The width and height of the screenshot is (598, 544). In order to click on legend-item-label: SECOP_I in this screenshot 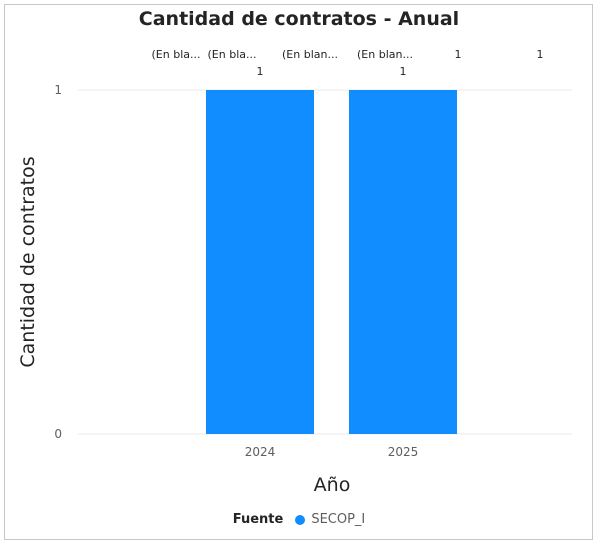, I will do `click(338, 519)`.